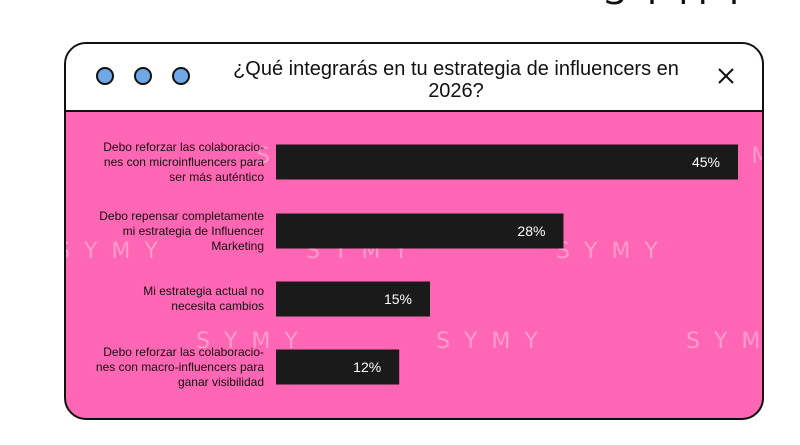 This screenshot has width=800, height=445. I want to click on bar-value-label: 45%, so click(706, 162).